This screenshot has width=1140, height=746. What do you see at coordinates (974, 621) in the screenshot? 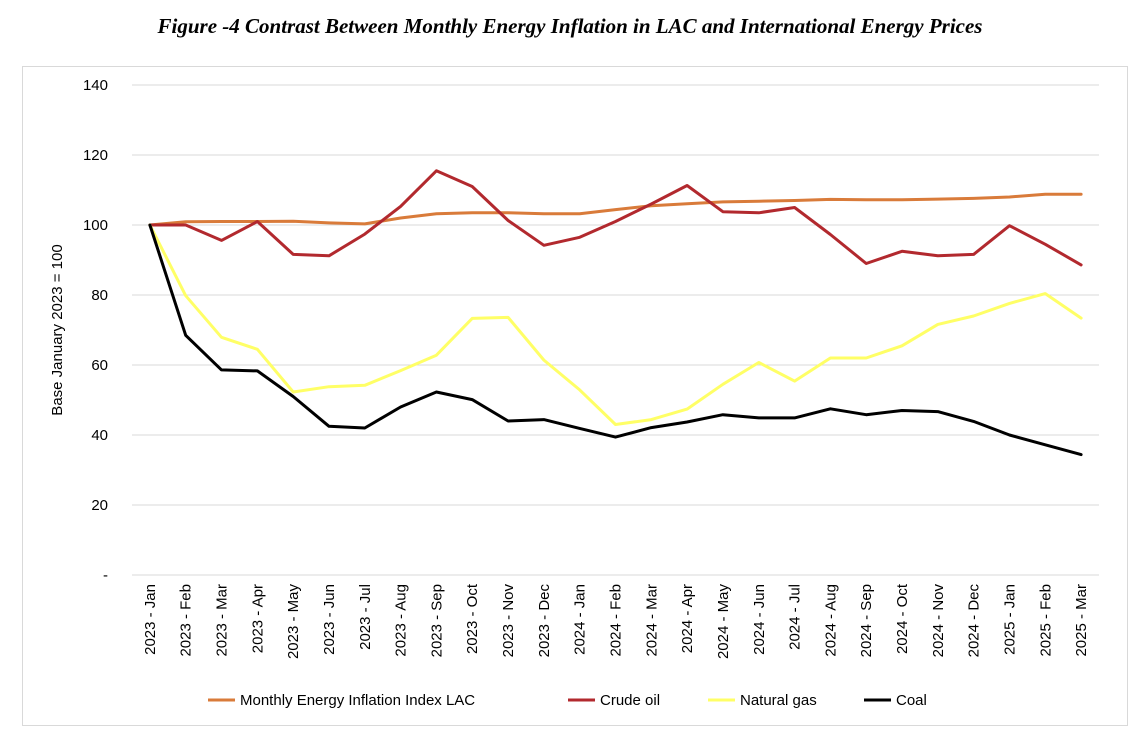
I see `x-tick-label: 2024 - Dec` at bounding box center [974, 621].